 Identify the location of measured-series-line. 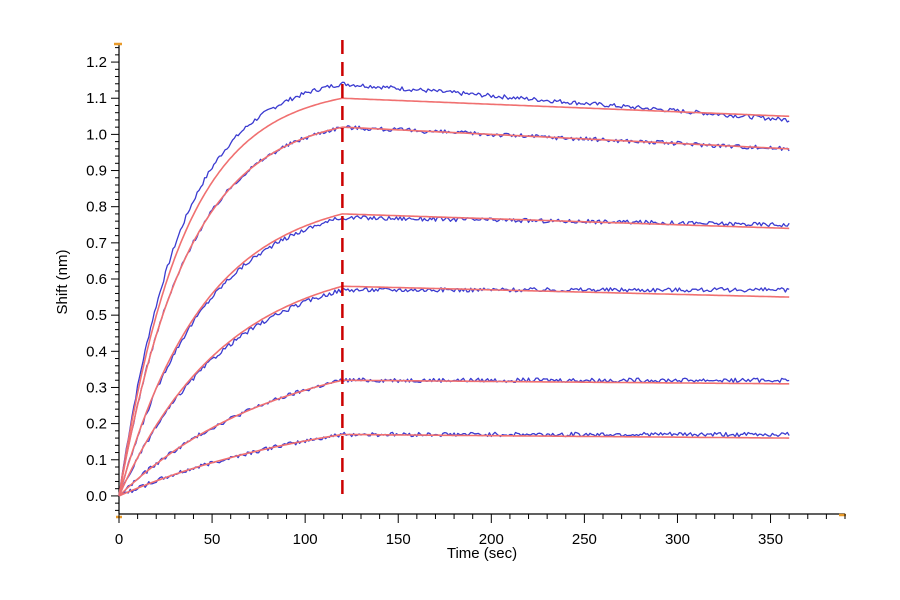
(454, 464).